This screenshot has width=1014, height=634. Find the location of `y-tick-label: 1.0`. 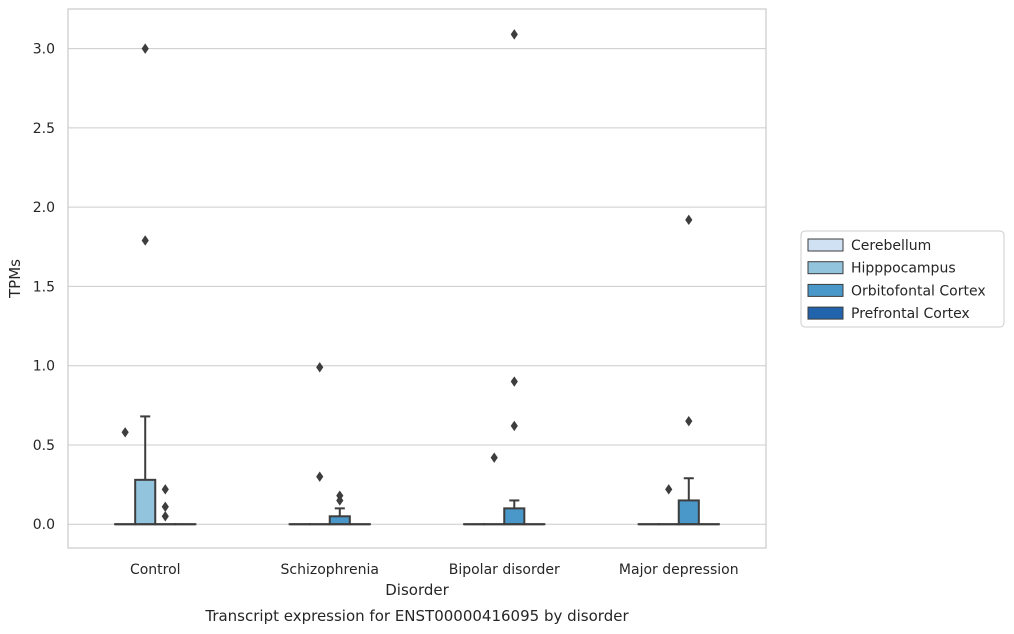

y-tick-label: 1.0 is located at coordinates (44, 367).